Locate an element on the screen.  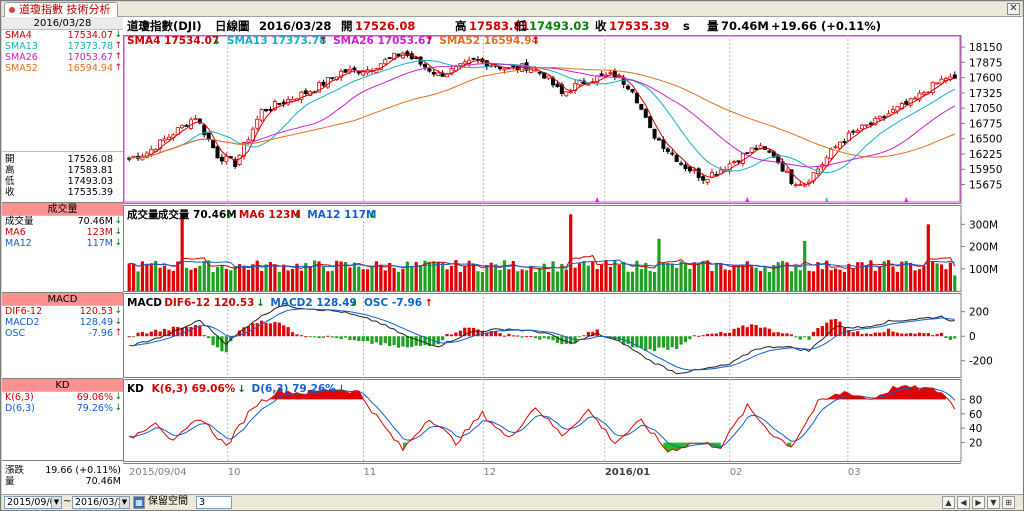
signal-marker-icon is located at coordinates (906, 199).